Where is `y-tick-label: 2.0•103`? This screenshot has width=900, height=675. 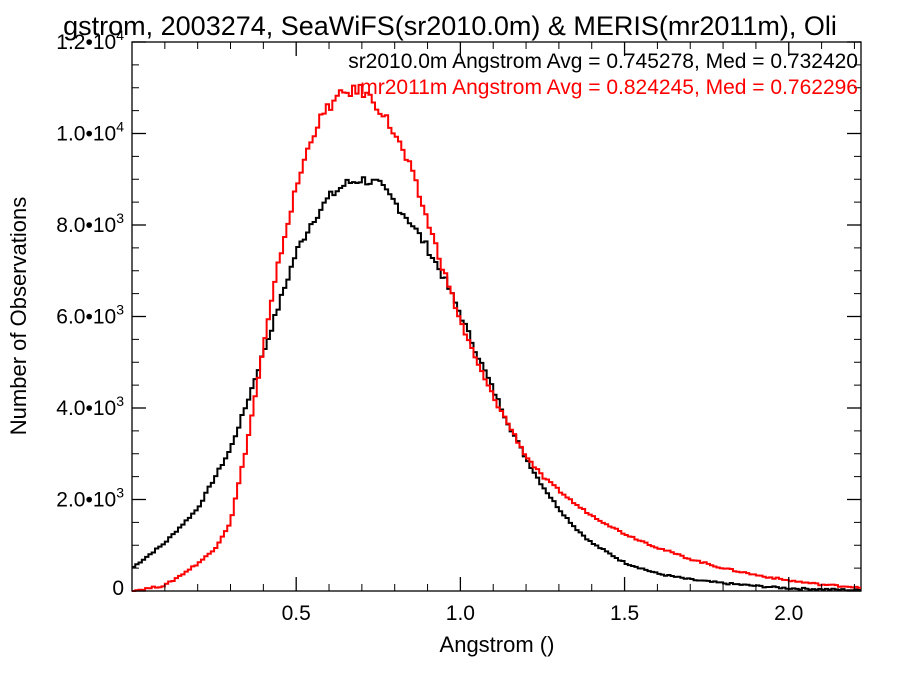
y-tick-label: 2.0•103 is located at coordinates (90, 498).